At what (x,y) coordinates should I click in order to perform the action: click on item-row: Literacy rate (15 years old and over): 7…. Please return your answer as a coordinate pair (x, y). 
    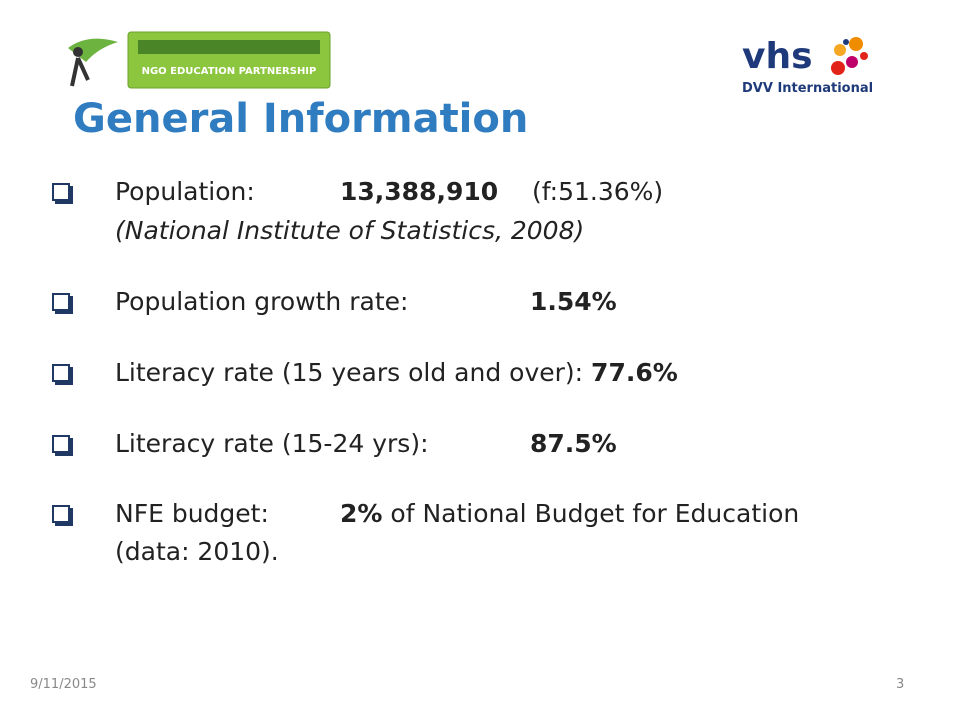
    Looking at the image, I should click on (396, 373).